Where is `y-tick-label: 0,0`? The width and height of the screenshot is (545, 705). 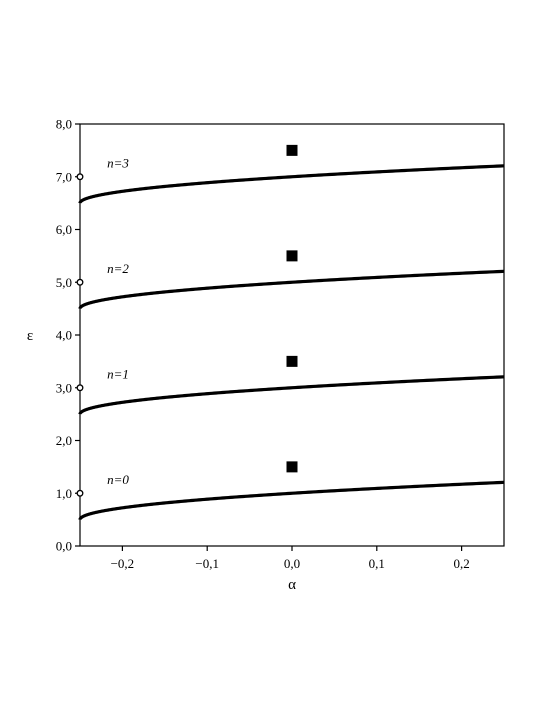 y-tick-label: 0,0 is located at coordinates (64, 546).